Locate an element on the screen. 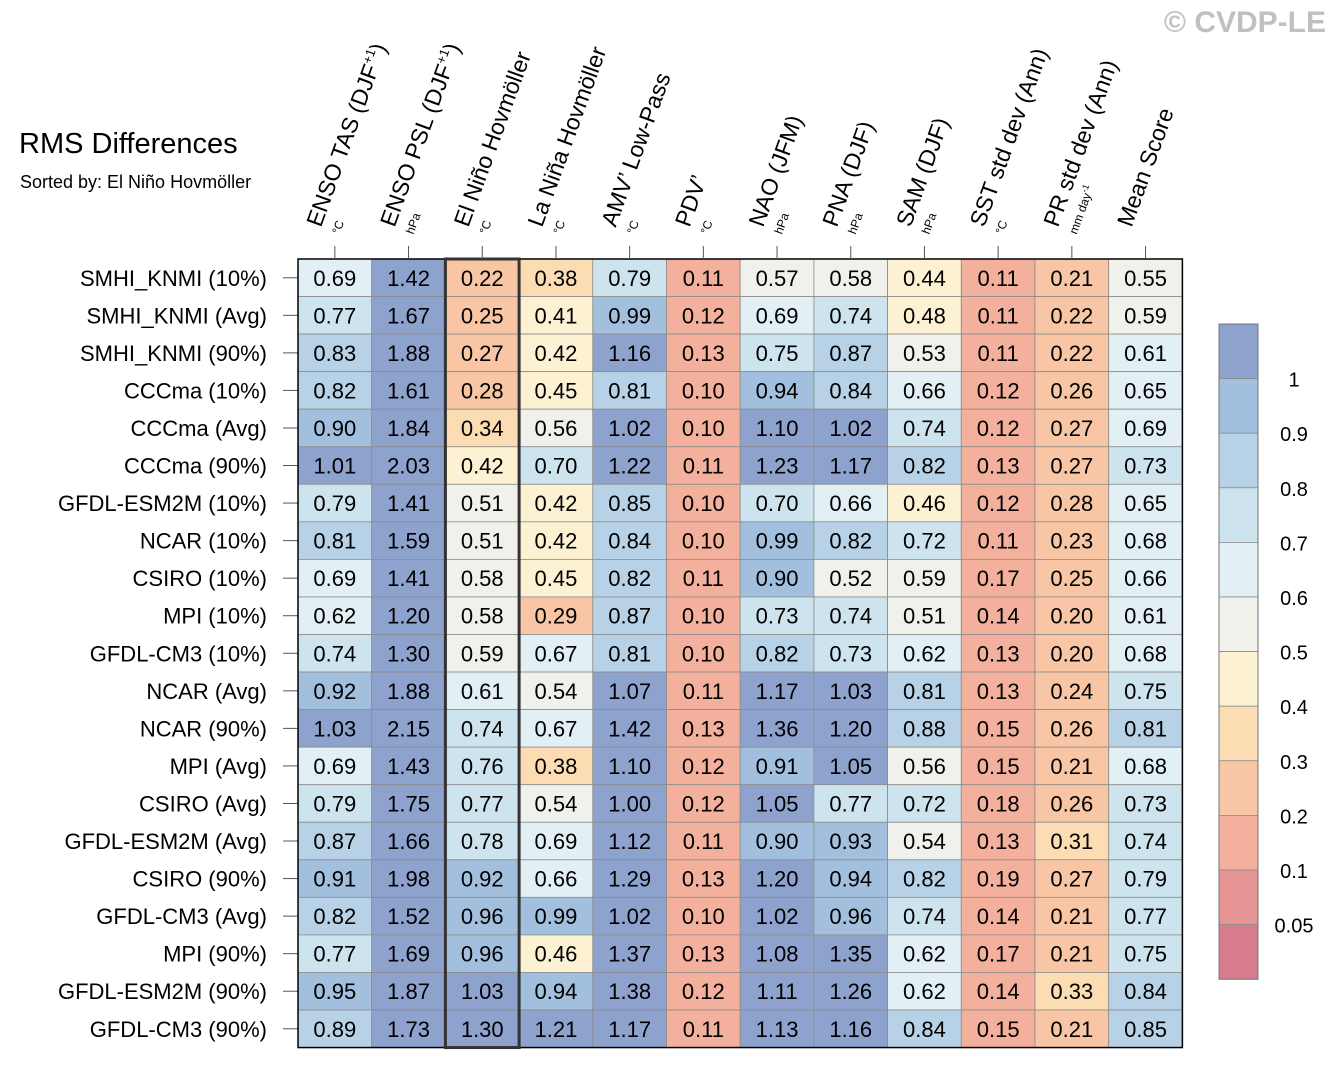 The height and width of the screenshot is (1067, 1336). column-unit-text: °C is located at coordinates (1002, 227).